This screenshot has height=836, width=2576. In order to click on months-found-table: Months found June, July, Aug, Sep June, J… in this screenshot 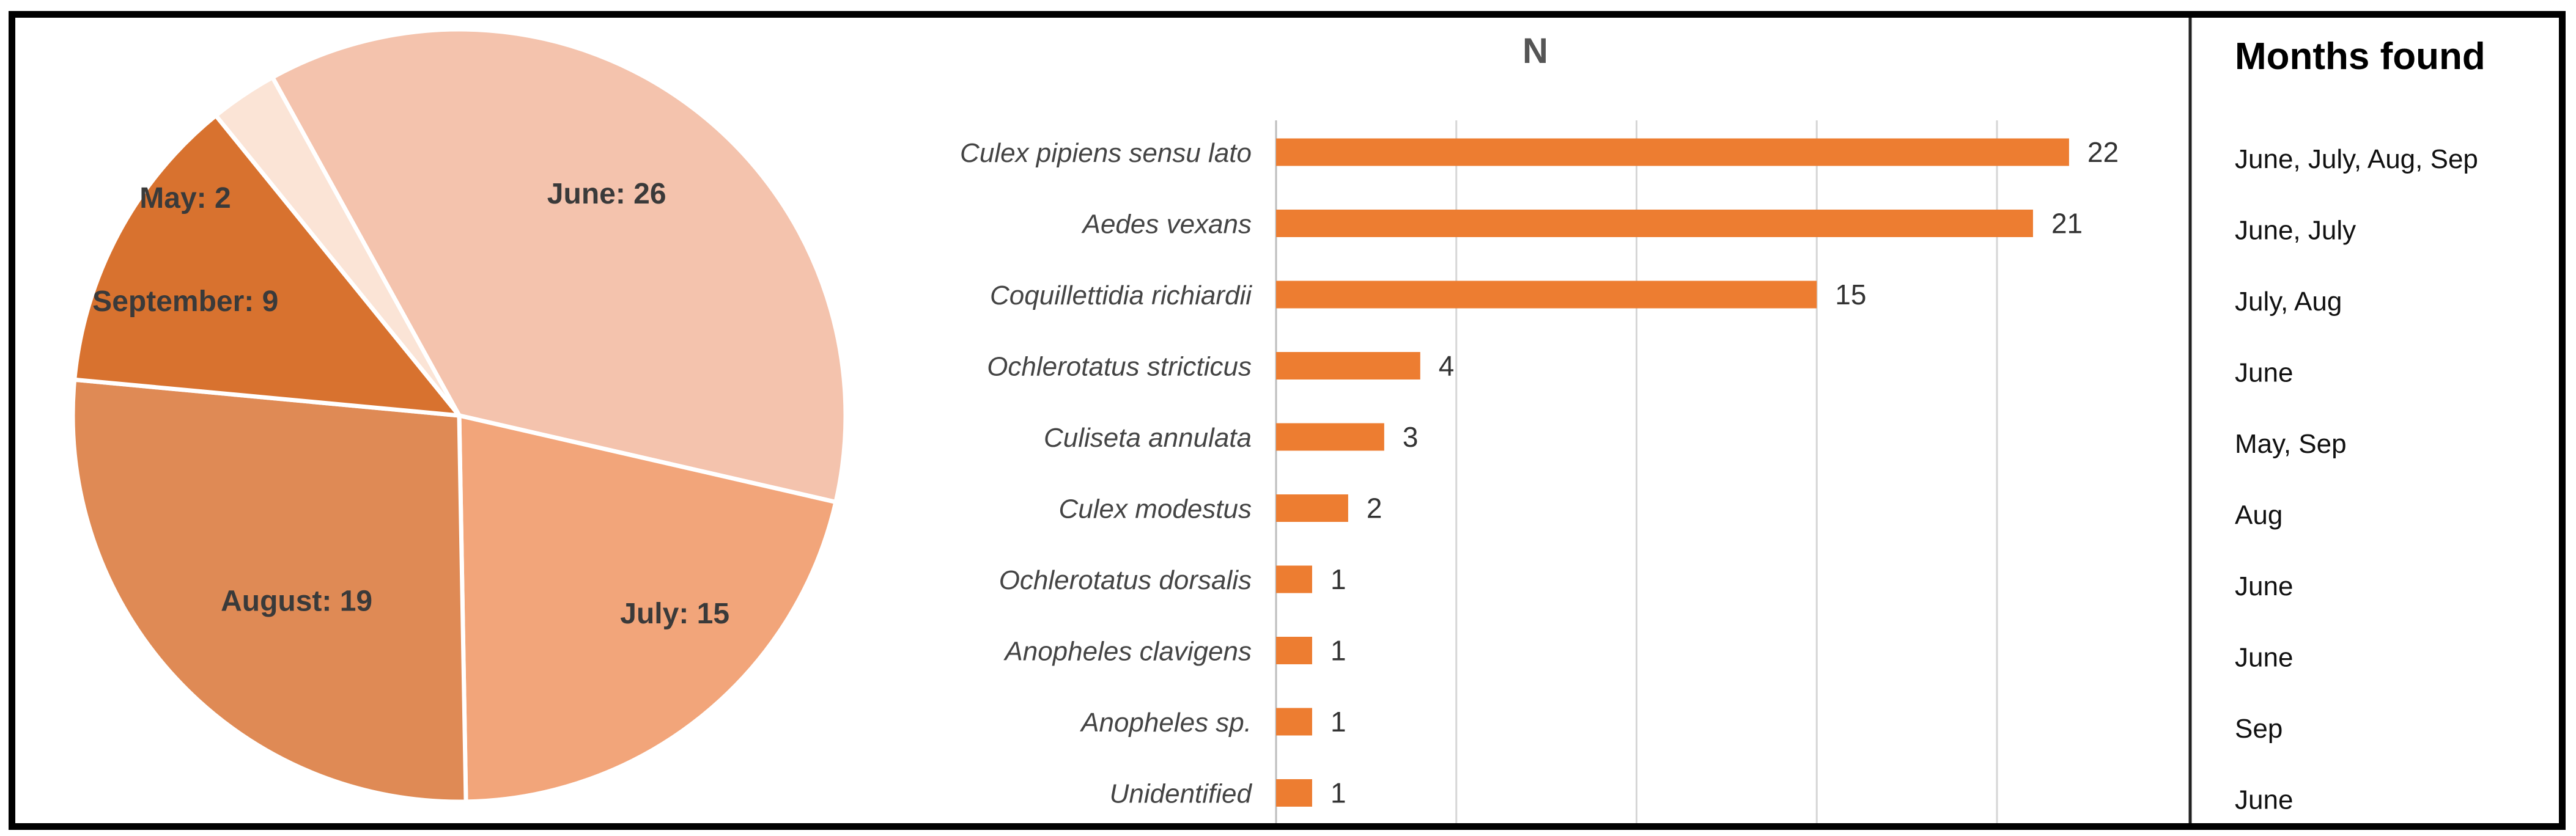, I will do `click(2337, 421)`.